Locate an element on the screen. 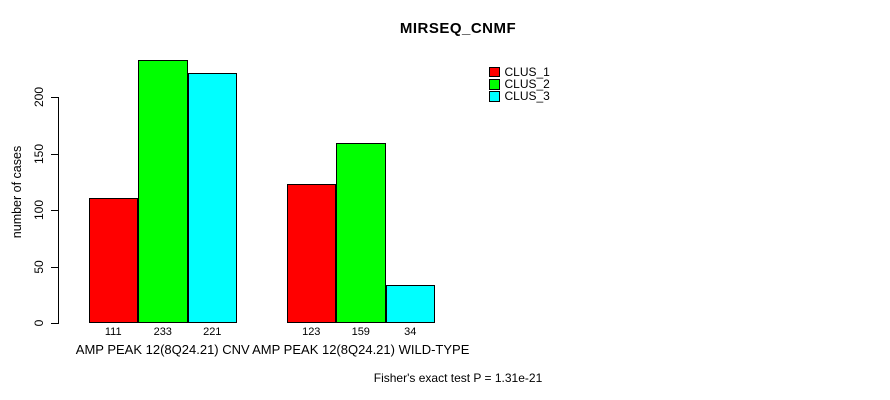 The width and height of the screenshot is (890, 400). legend-label: CLUS_3 is located at coordinates (527, 96).